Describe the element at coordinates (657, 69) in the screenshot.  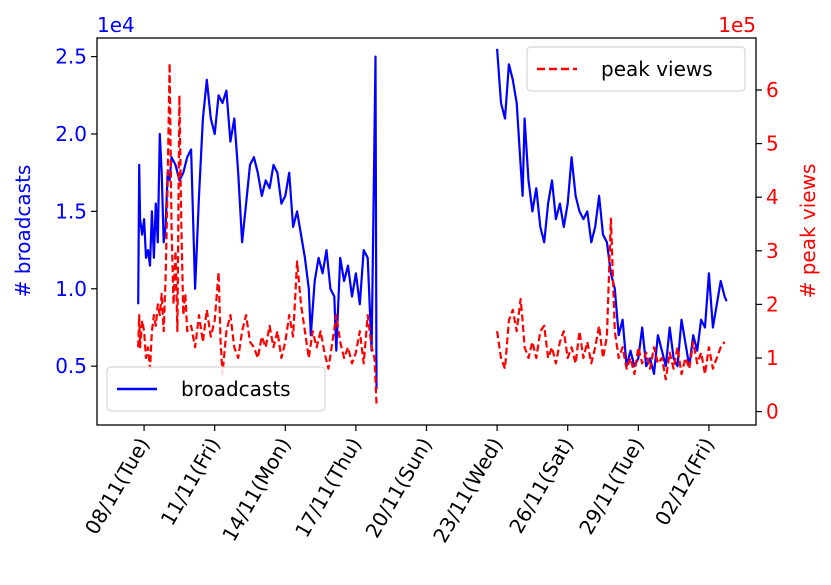
I see `legend-peak-views-label: peak views` at that location.